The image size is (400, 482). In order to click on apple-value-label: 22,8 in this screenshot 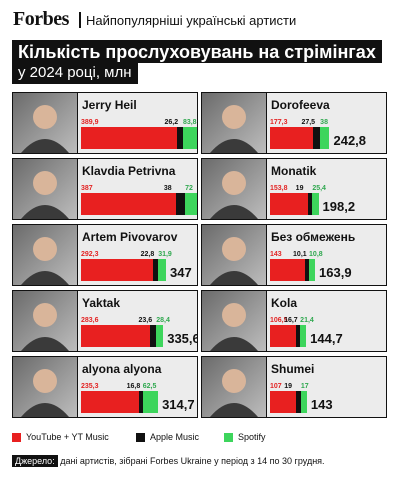, I will do `click(147, 254)`.